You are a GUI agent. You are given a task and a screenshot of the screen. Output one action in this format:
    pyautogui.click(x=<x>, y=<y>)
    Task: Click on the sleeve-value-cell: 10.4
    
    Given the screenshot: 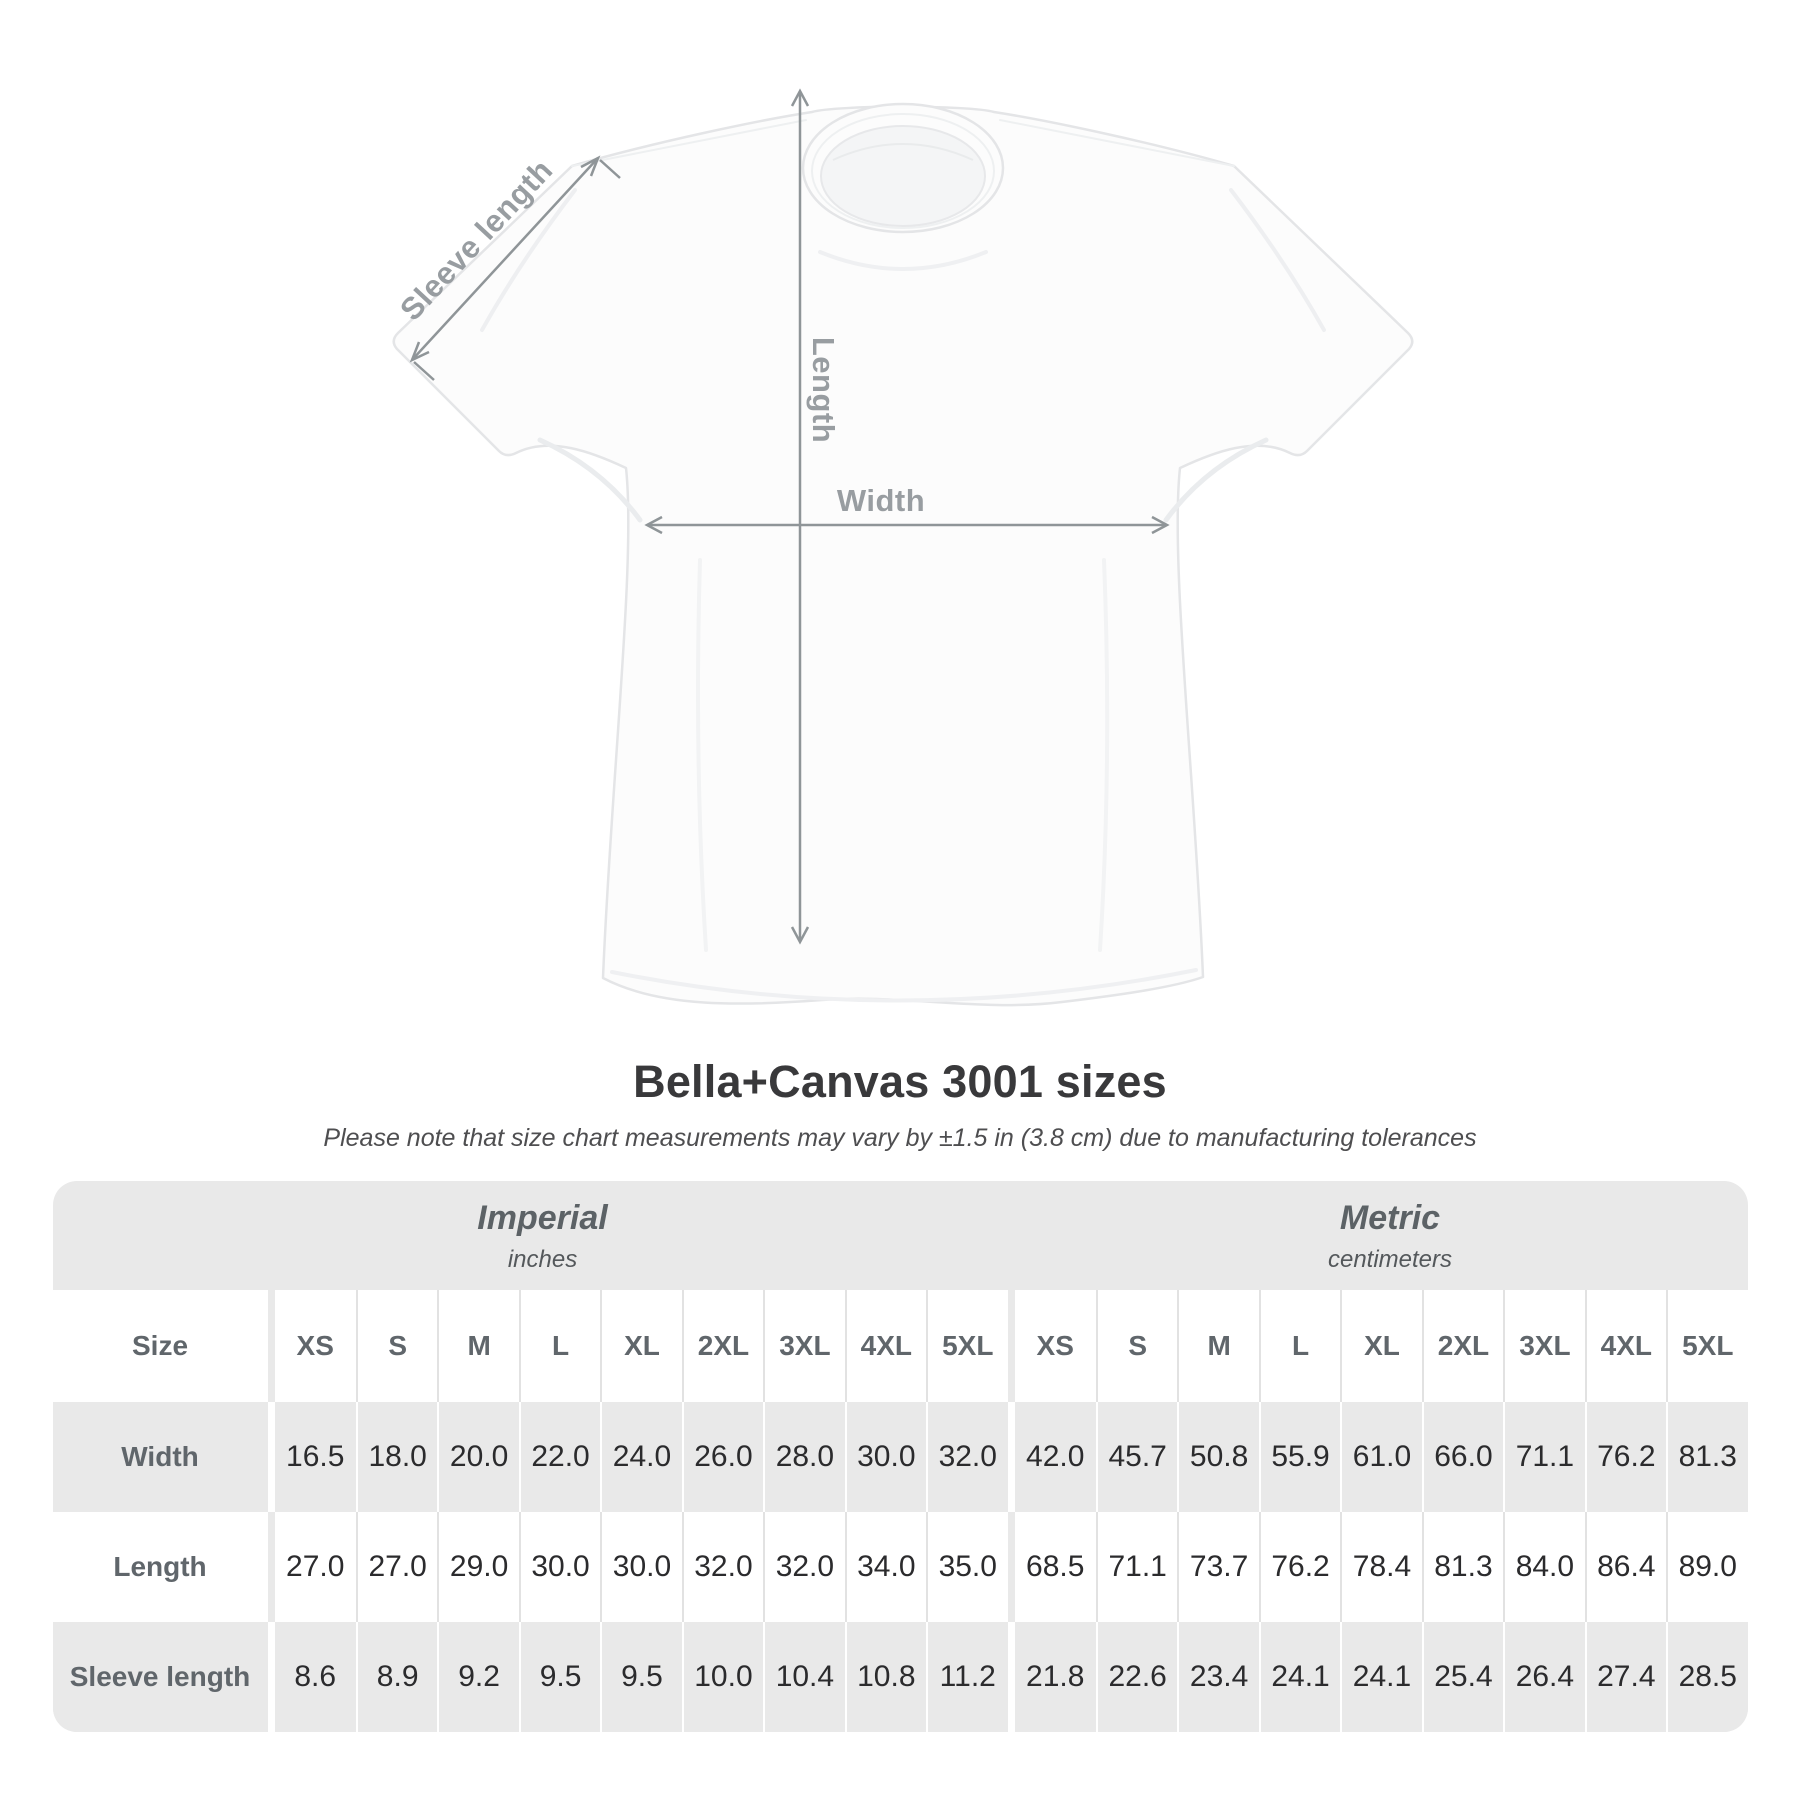 What is the action you would take?
    pyautogui.click(x=803, y=1677)
    